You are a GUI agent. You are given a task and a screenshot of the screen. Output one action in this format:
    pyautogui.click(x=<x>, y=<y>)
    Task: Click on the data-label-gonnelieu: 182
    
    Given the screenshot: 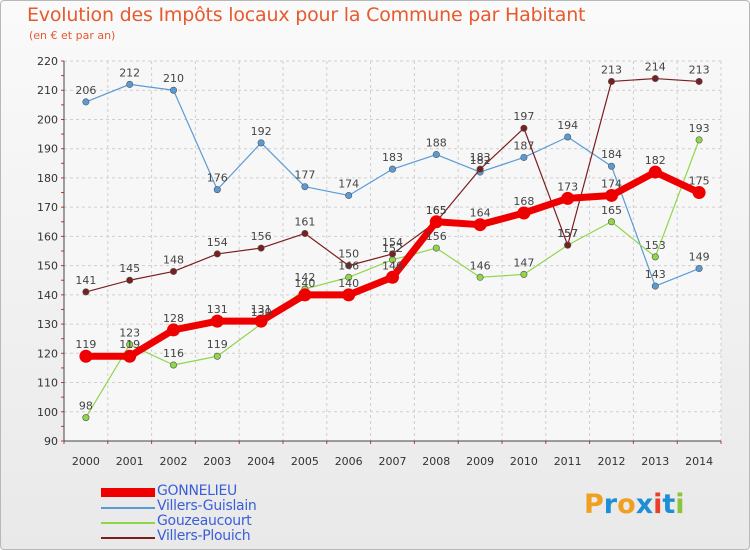 What is the action you would take?
    pyautogui.click(x=655, y=160)
    